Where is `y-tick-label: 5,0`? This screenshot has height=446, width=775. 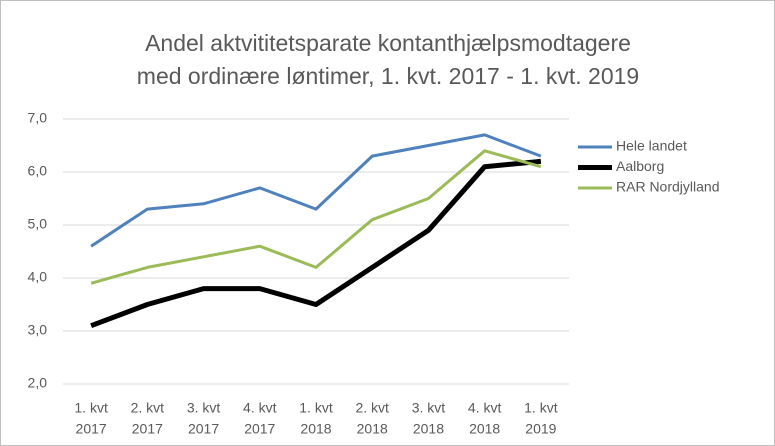
y-tick-label: 5,0 is located at coordinates (38, 224).